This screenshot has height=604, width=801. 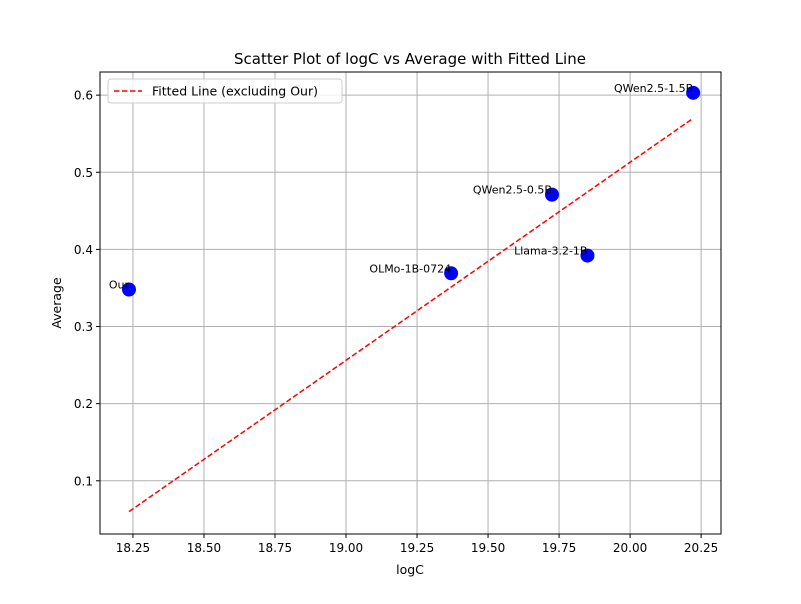 I want to click on x-tick-label: 19.50, so click(x=488, y=548).